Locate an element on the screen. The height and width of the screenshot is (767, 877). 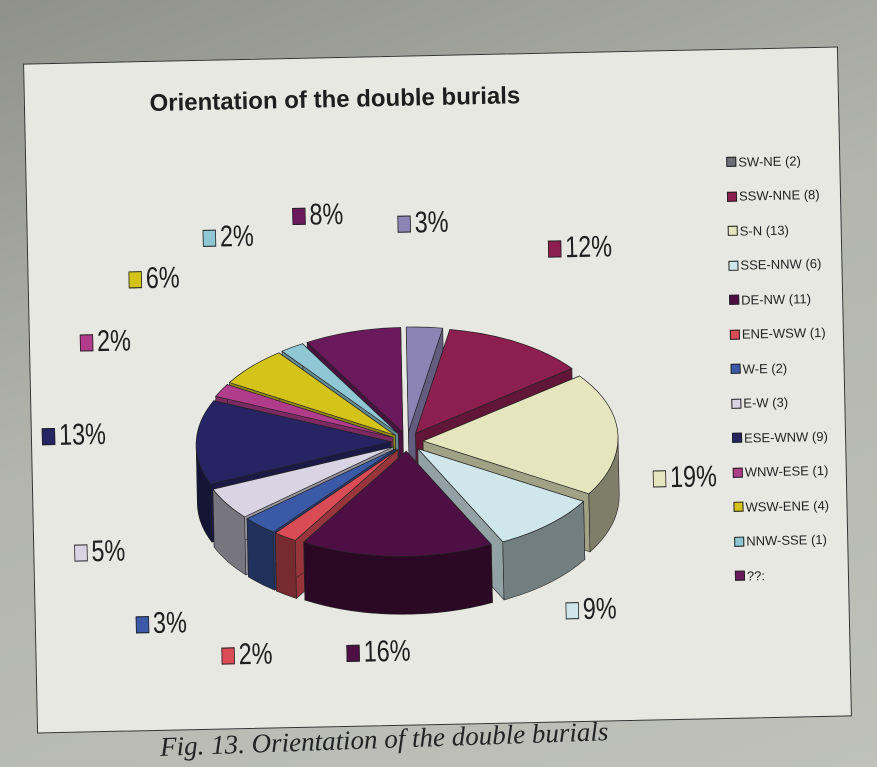
slice-label-text: 8% is located at coordinates (326, 214).